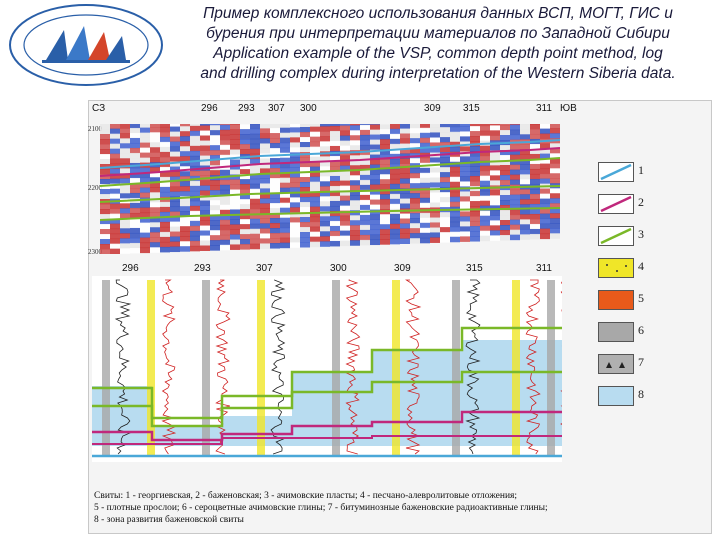  Describe the element at coordinates (641, 394) in the screenshot. I see `legend-number: 8` at that location.